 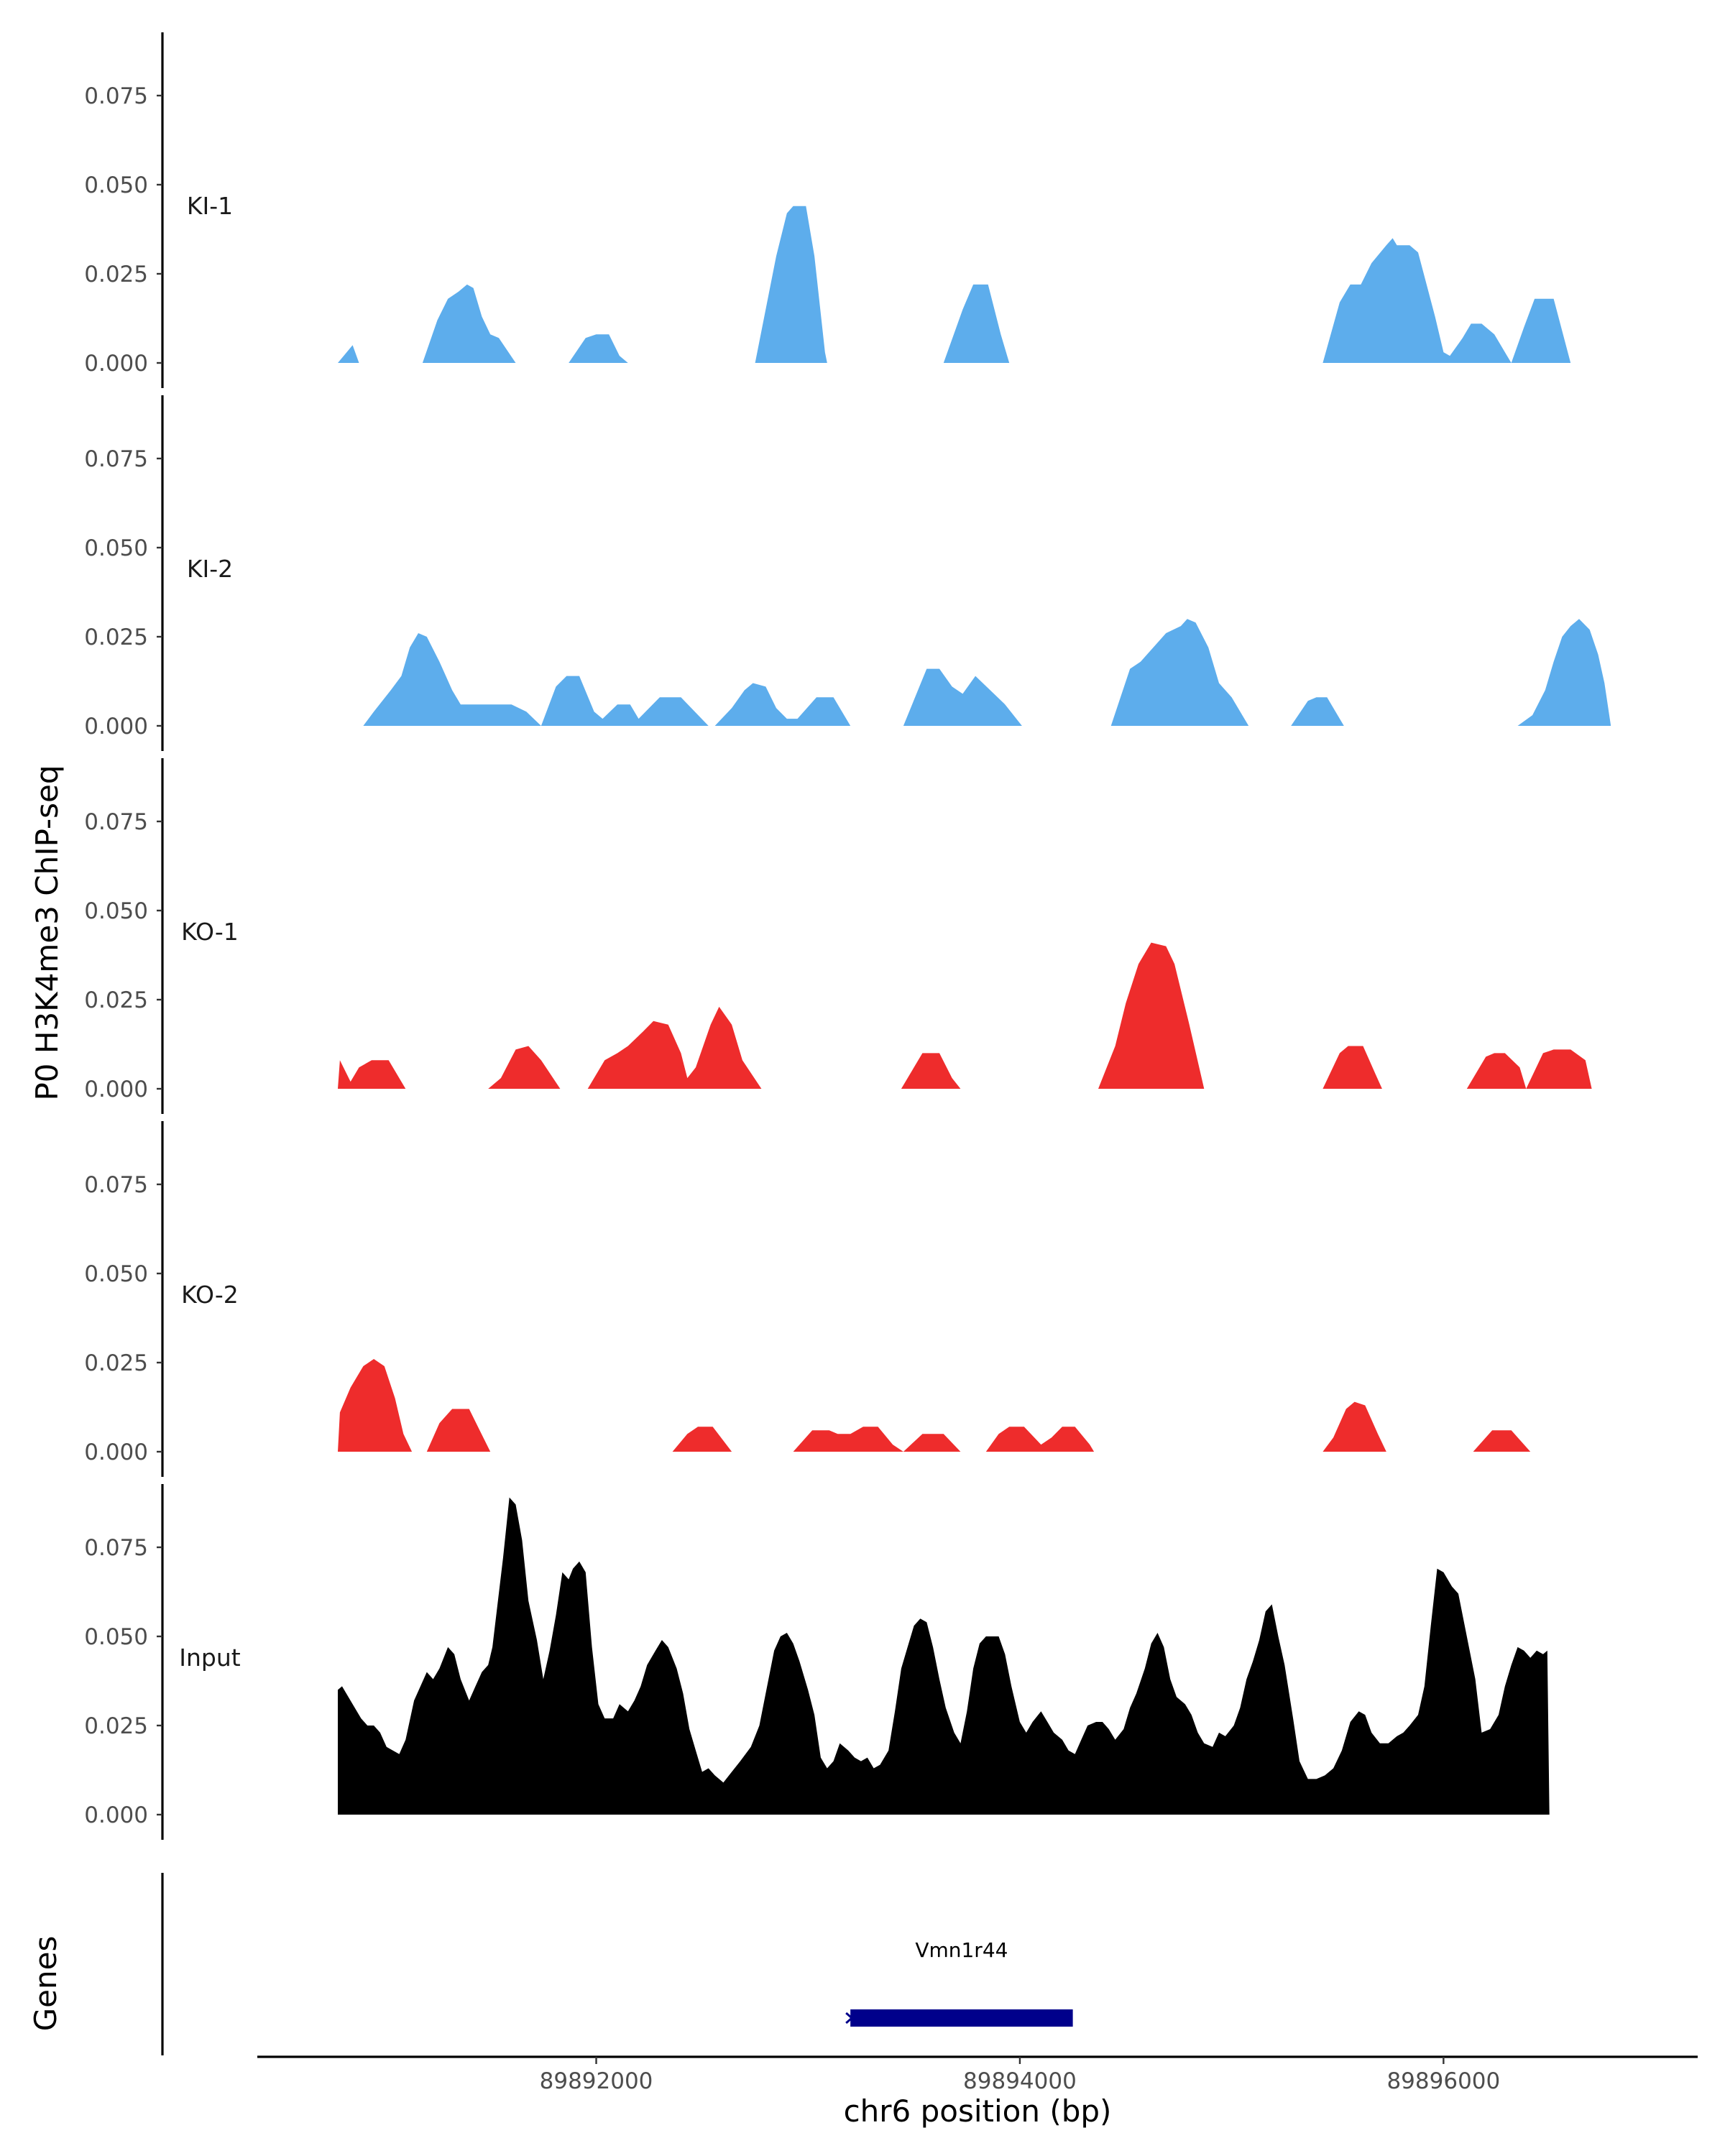 What do you see at coordinates (210, 569) in the screenshot?
I see `panel-label: KI-2` at bounding box center [210, 569].